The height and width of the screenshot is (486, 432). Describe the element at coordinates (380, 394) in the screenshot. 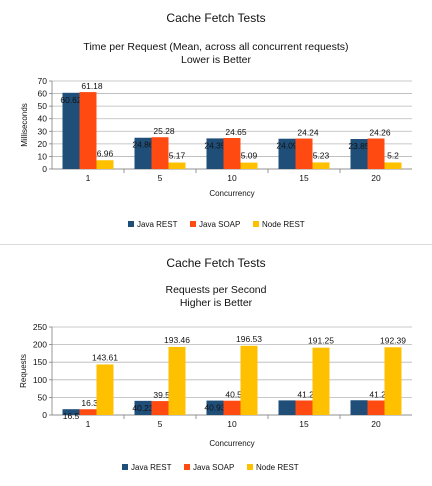

I see `data-label: 41.22` at that location.